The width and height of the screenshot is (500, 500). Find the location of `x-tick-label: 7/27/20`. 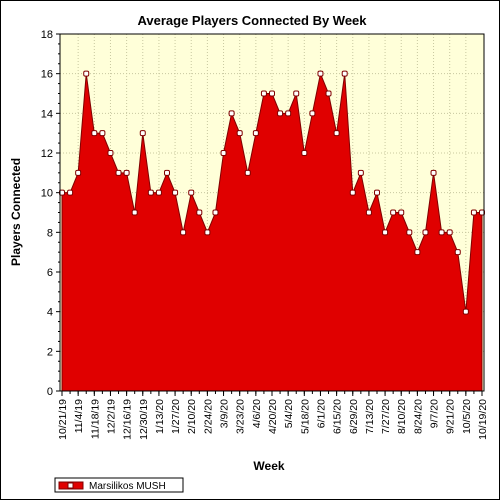

x-tick-label: 7/27/20 is located at coordinates (386, 416).